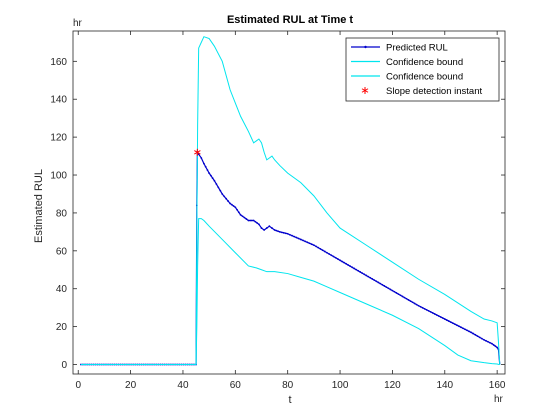 Image resolution: width=560 pixels, height=420 pixels. What do you see at coordinates (58, 100) in the screenshot?
I see `y-tick-label: 140` at bounding box center [58, 100].